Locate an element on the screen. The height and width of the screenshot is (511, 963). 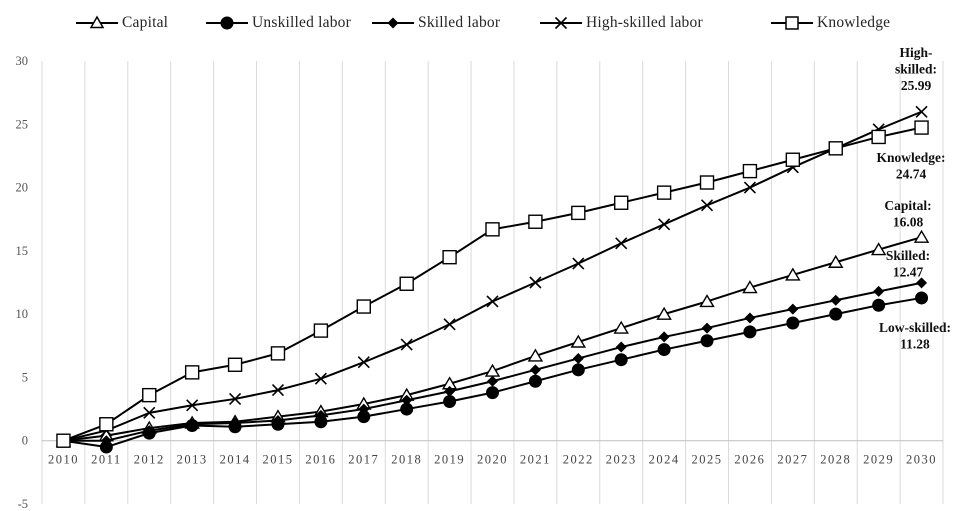
legend-item-skilled-labor: Skilled labor is located at coordinates (436, 23).